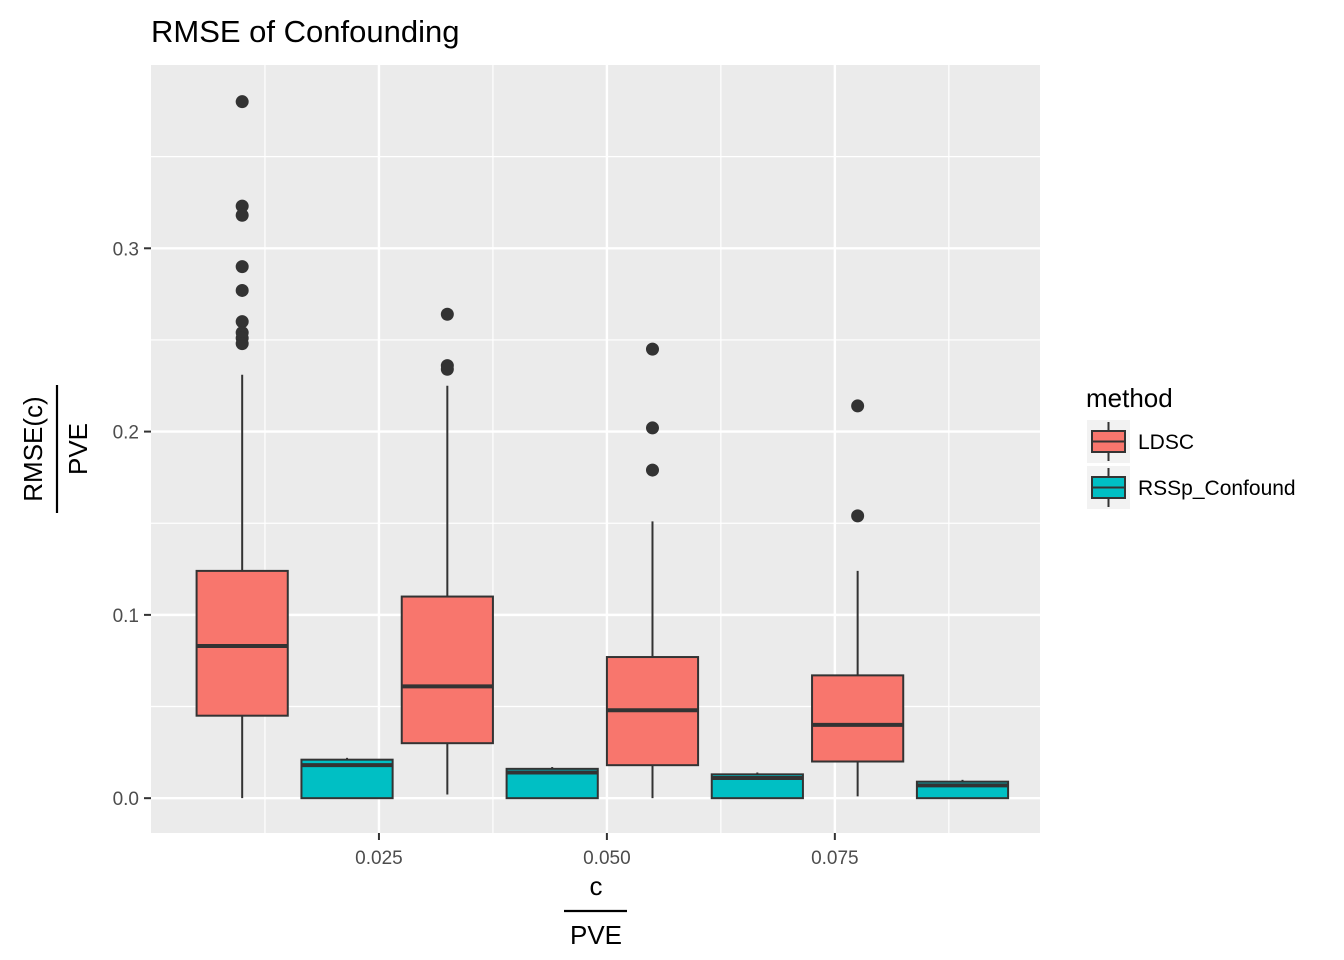  I want to click on legend: method LDSC RSSp_Confound, so click(1191, 446).